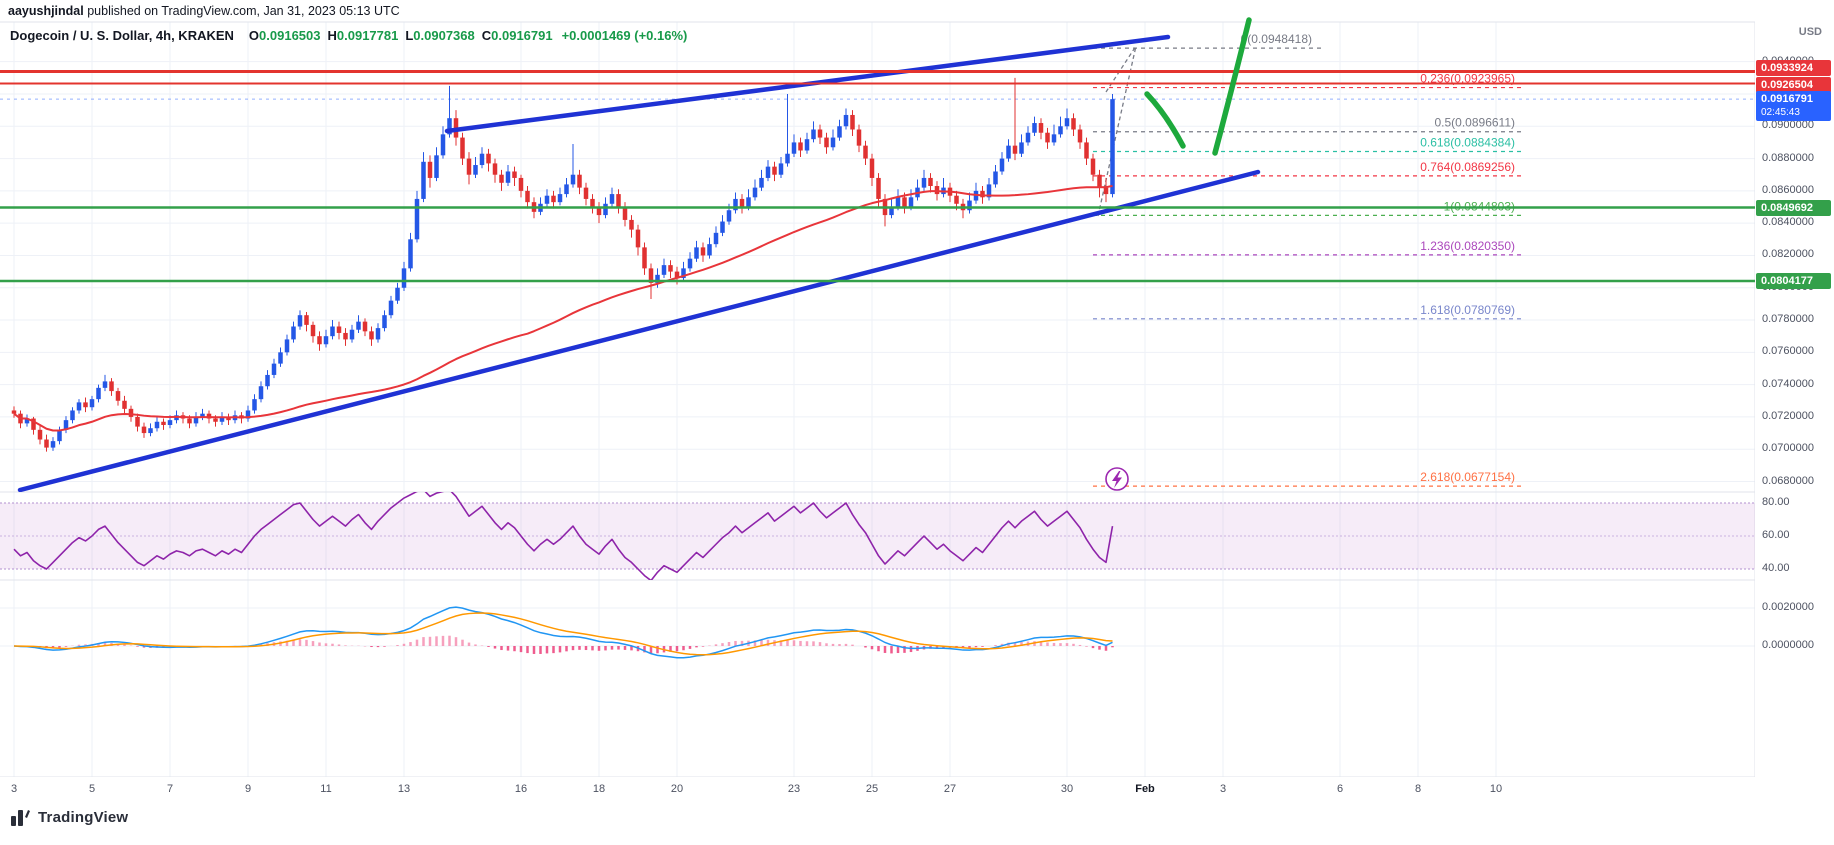 Image resolution: width=1834 pixels, height=845 pixels. Describe the element at coordinates (1776, 535) in the screenshot. I see `rsi-tick-label: 60.00` at that location.